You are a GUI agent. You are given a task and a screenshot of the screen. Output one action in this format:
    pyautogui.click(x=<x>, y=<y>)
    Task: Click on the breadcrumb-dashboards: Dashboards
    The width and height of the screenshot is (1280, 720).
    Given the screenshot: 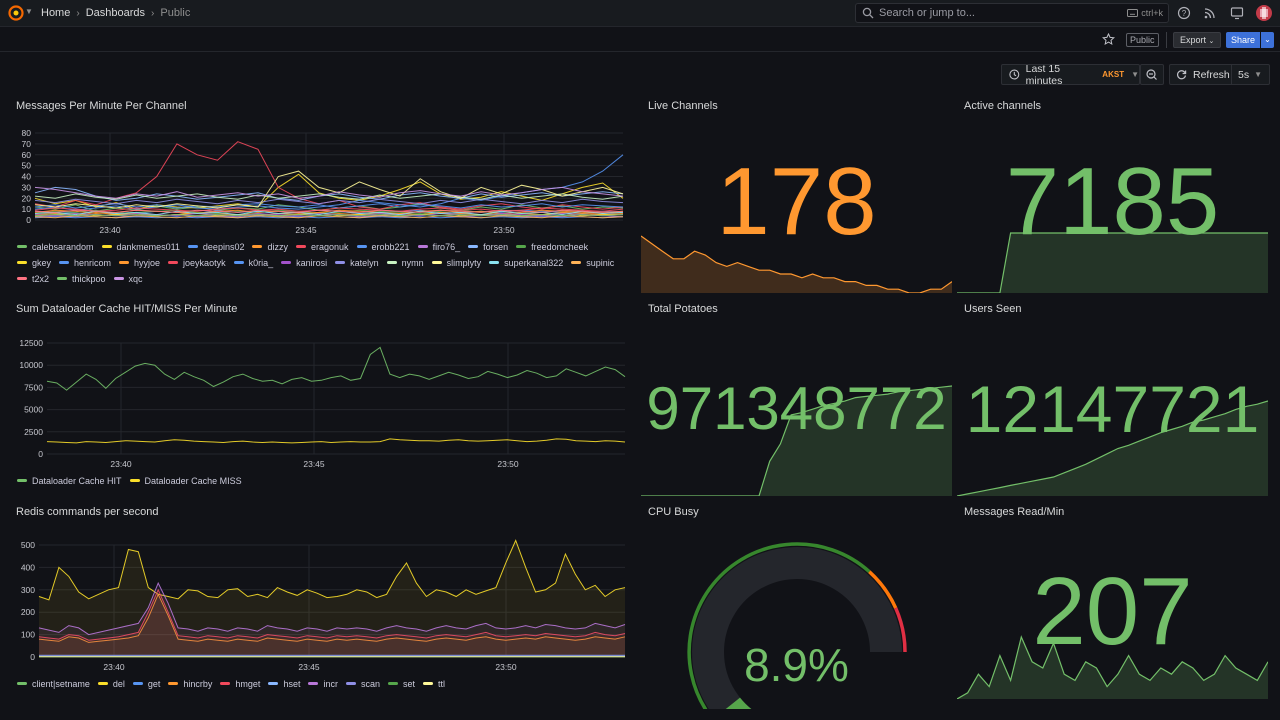 What is the action you would take?
    pyautogui.click(x=115, y=13)
    